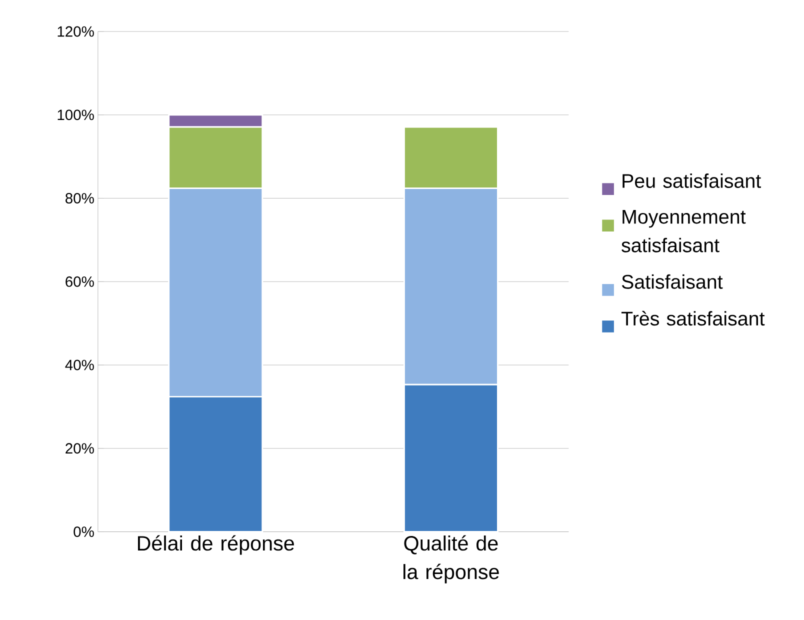  I want to click on y-tick-label: 60%, so click(80, 281).